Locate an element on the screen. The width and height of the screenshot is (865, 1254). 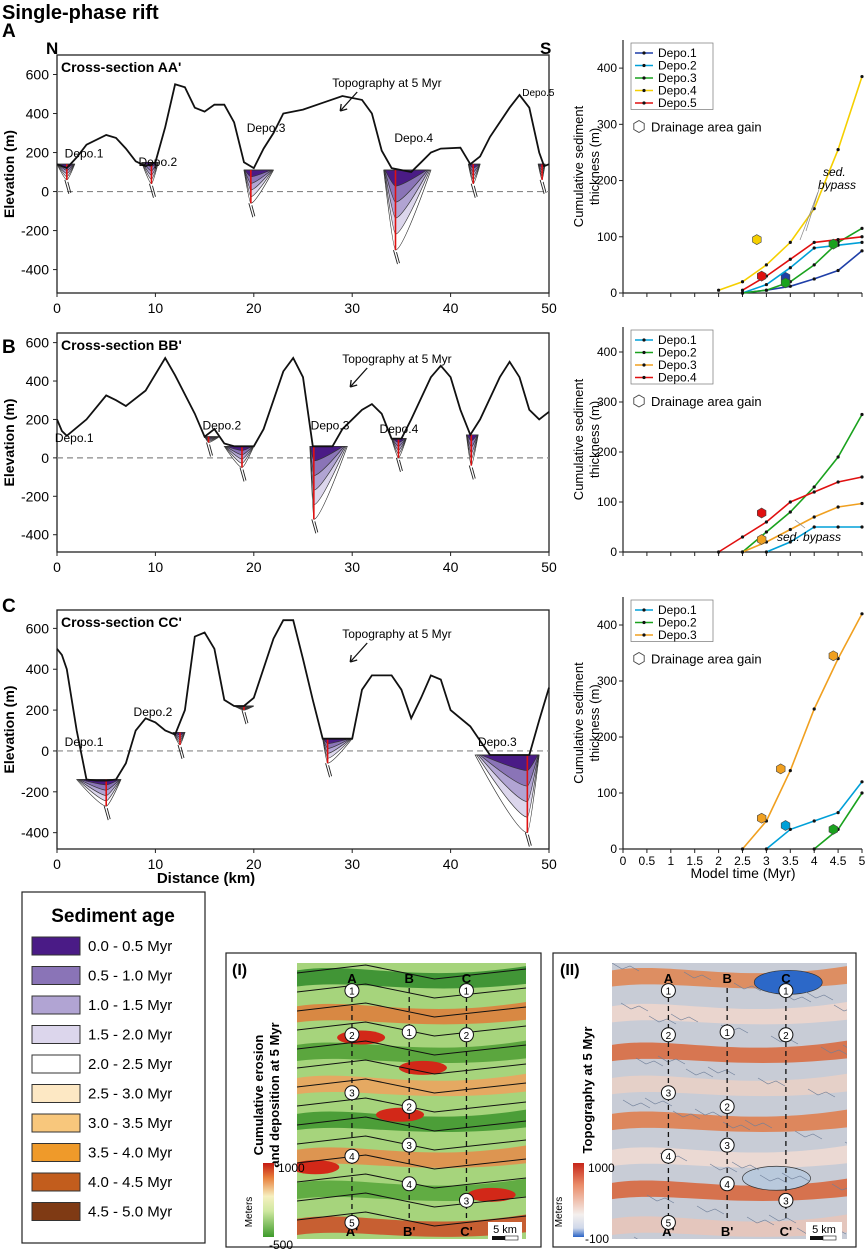
y-axis-label-line2: thickness (m) is located at coordinates (594, 166).